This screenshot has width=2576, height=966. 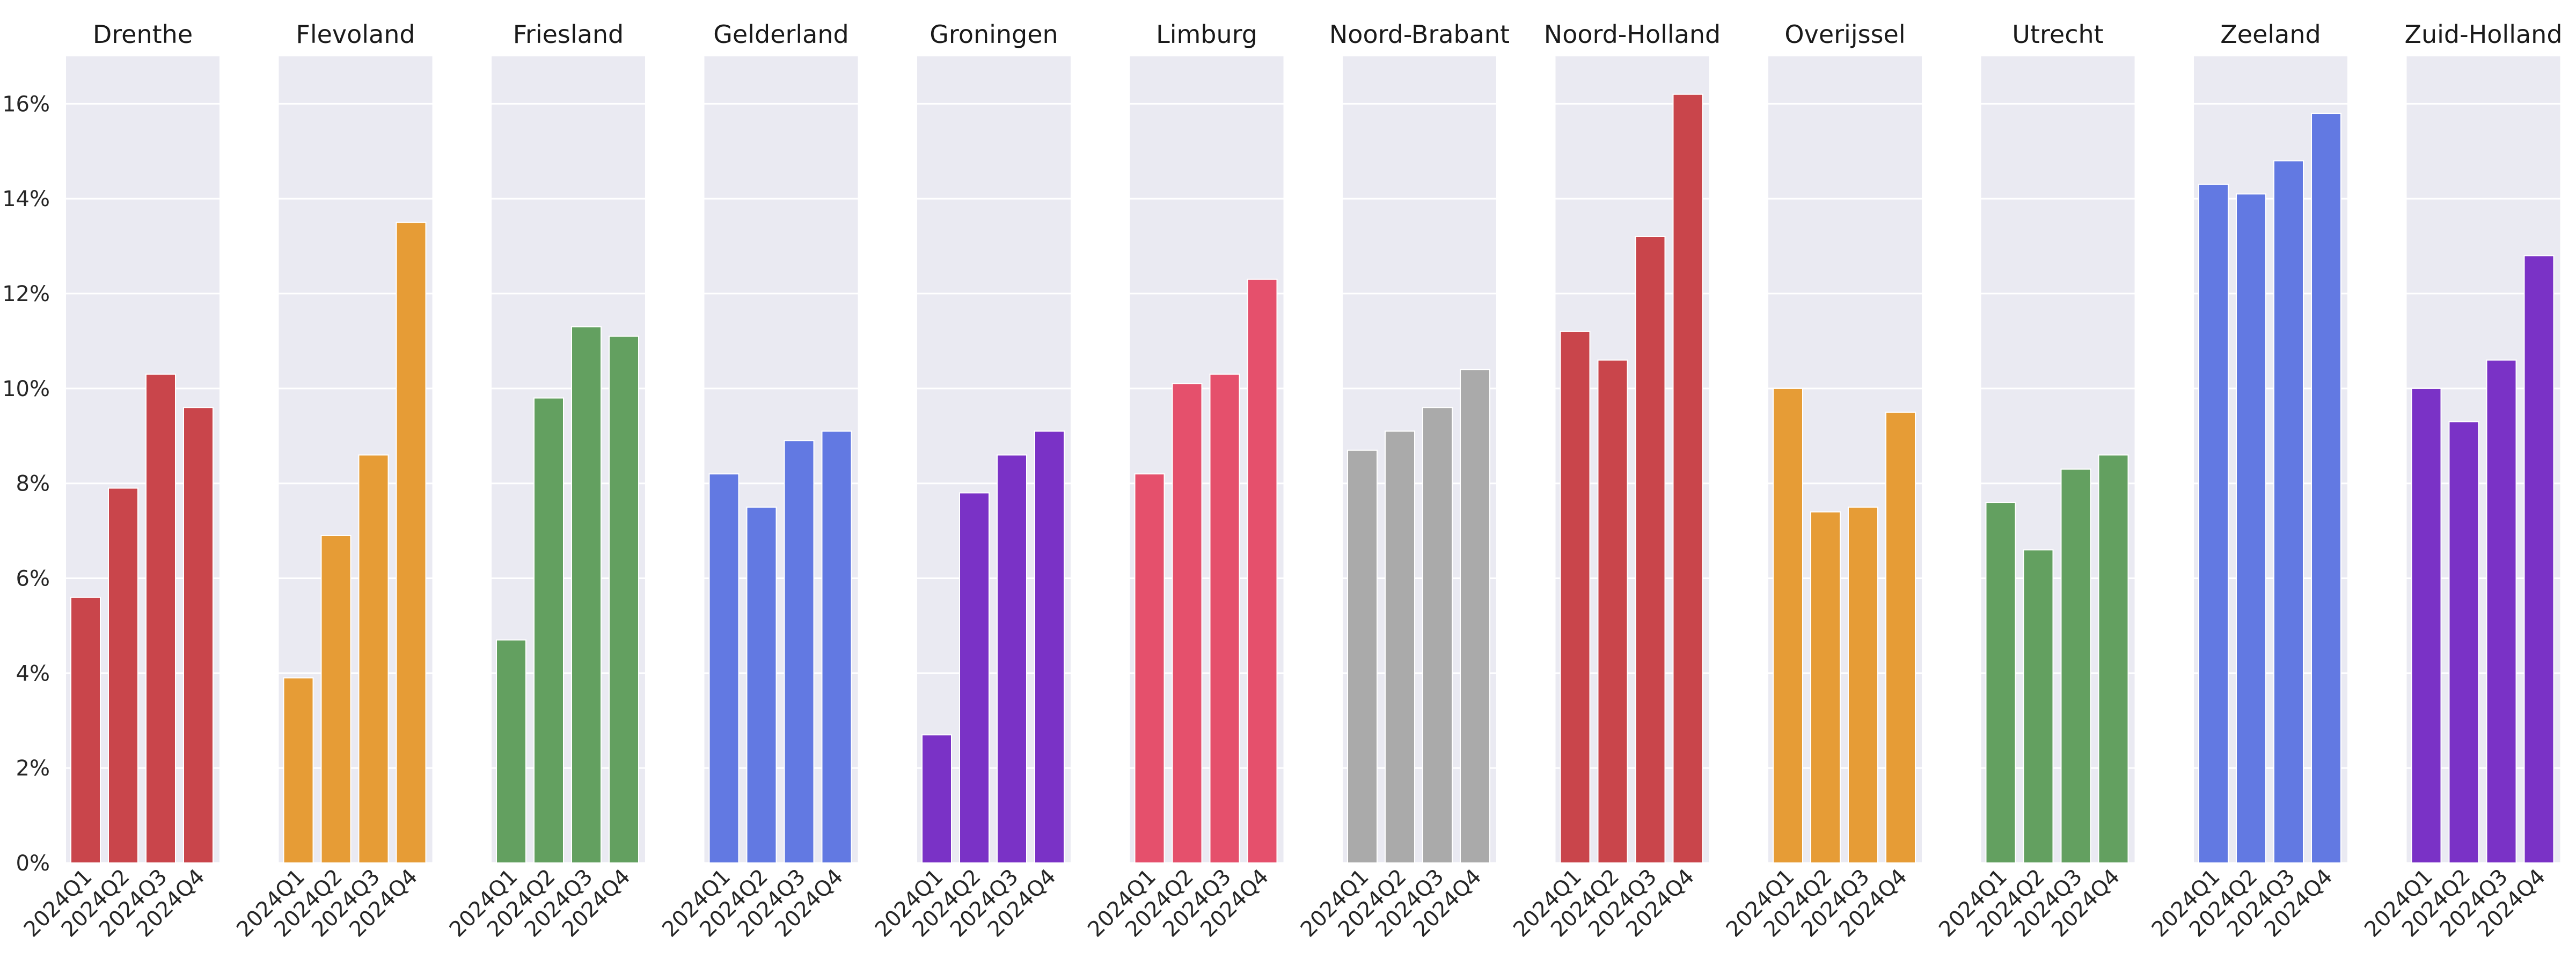 I want to click on panel-title: Utrecht, so click(x=2057, y=34).